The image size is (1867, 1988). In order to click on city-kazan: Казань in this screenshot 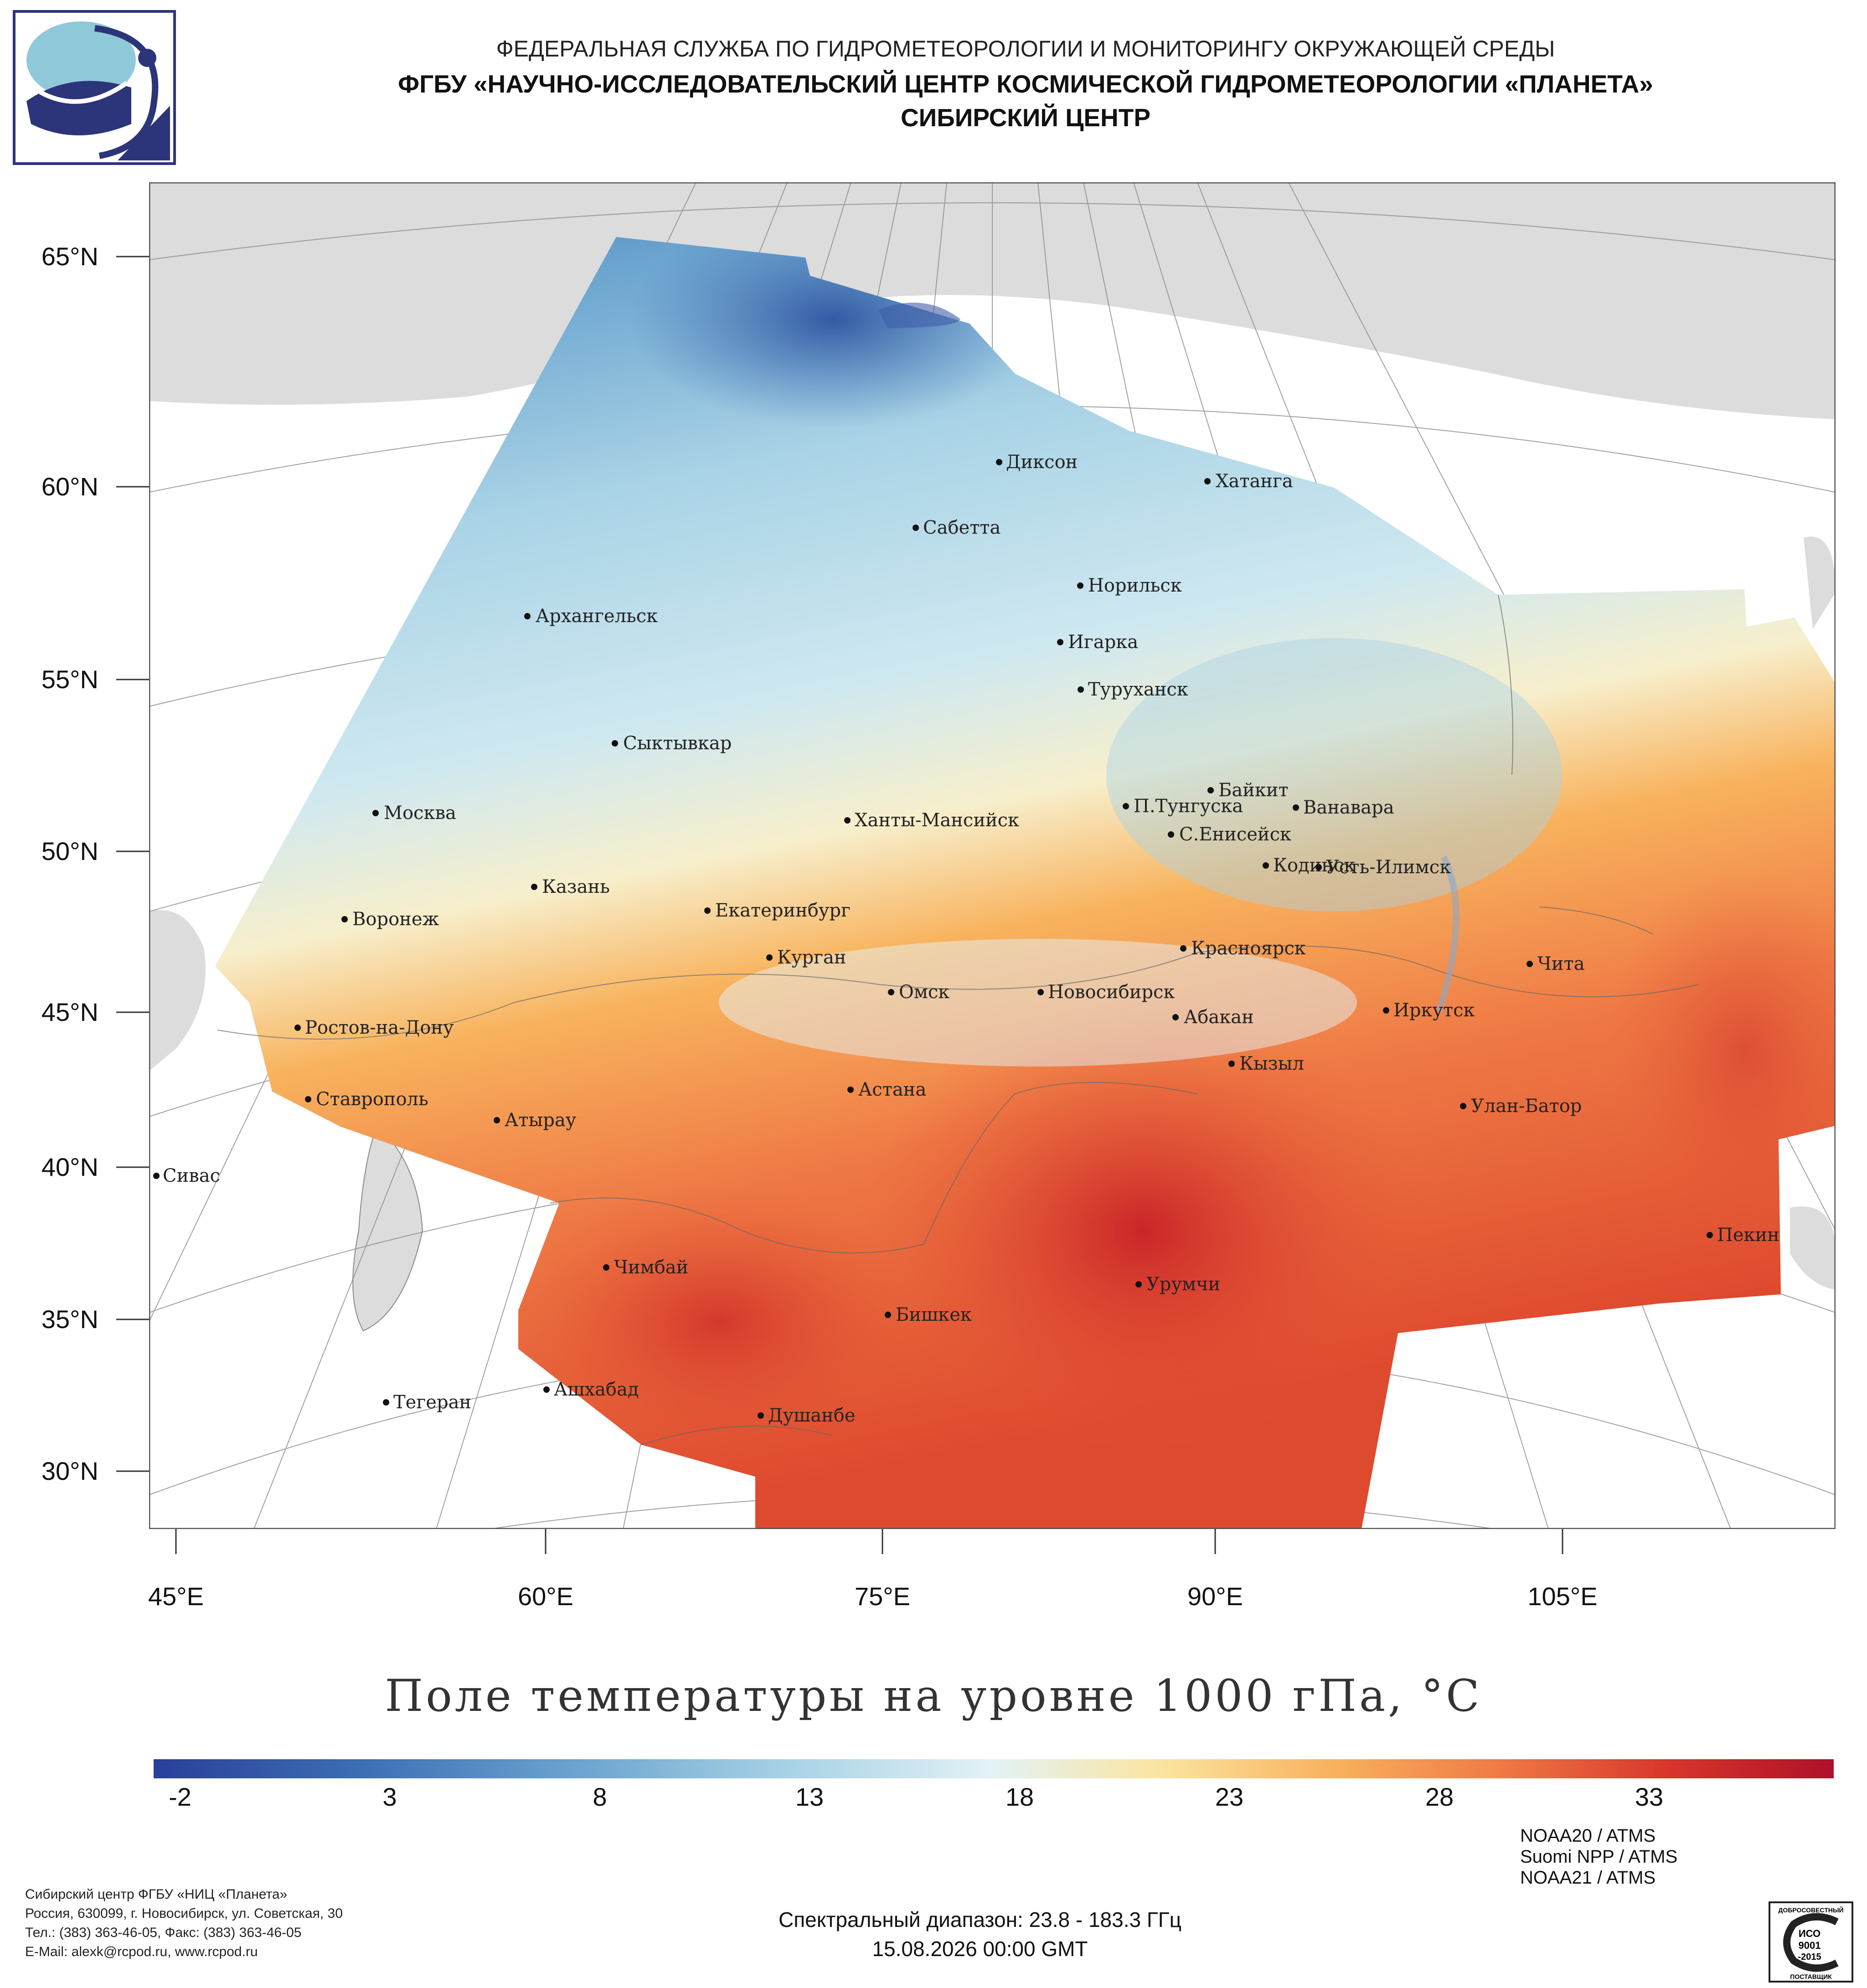, I will do `click(570, 887)`.